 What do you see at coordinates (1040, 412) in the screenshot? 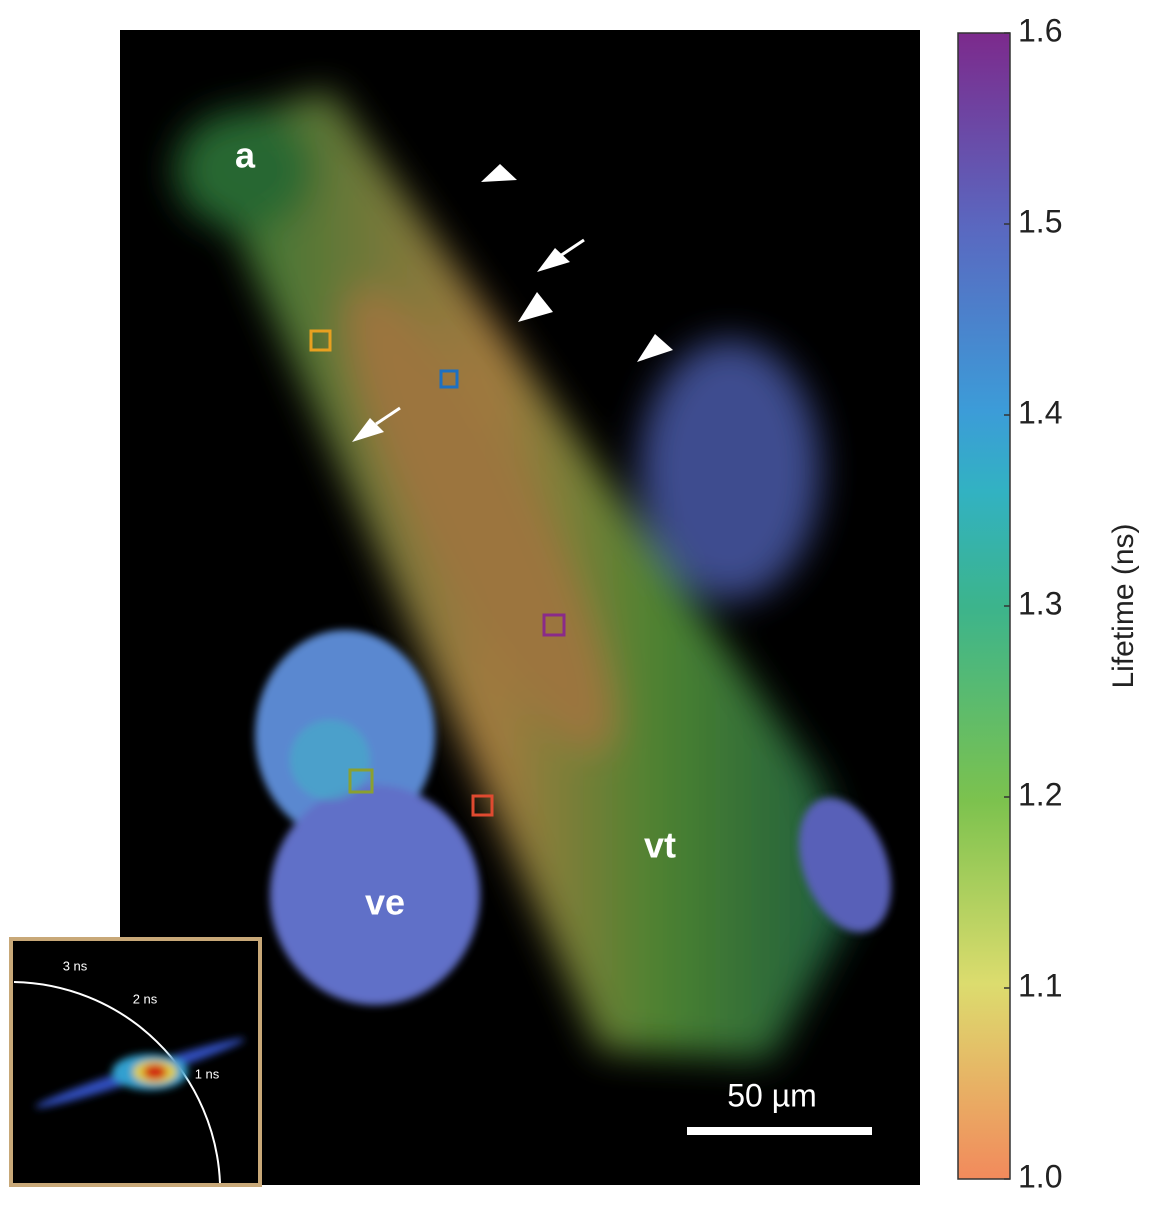
I see `tick-label: 1.4` at bounding box center [1040, 412].